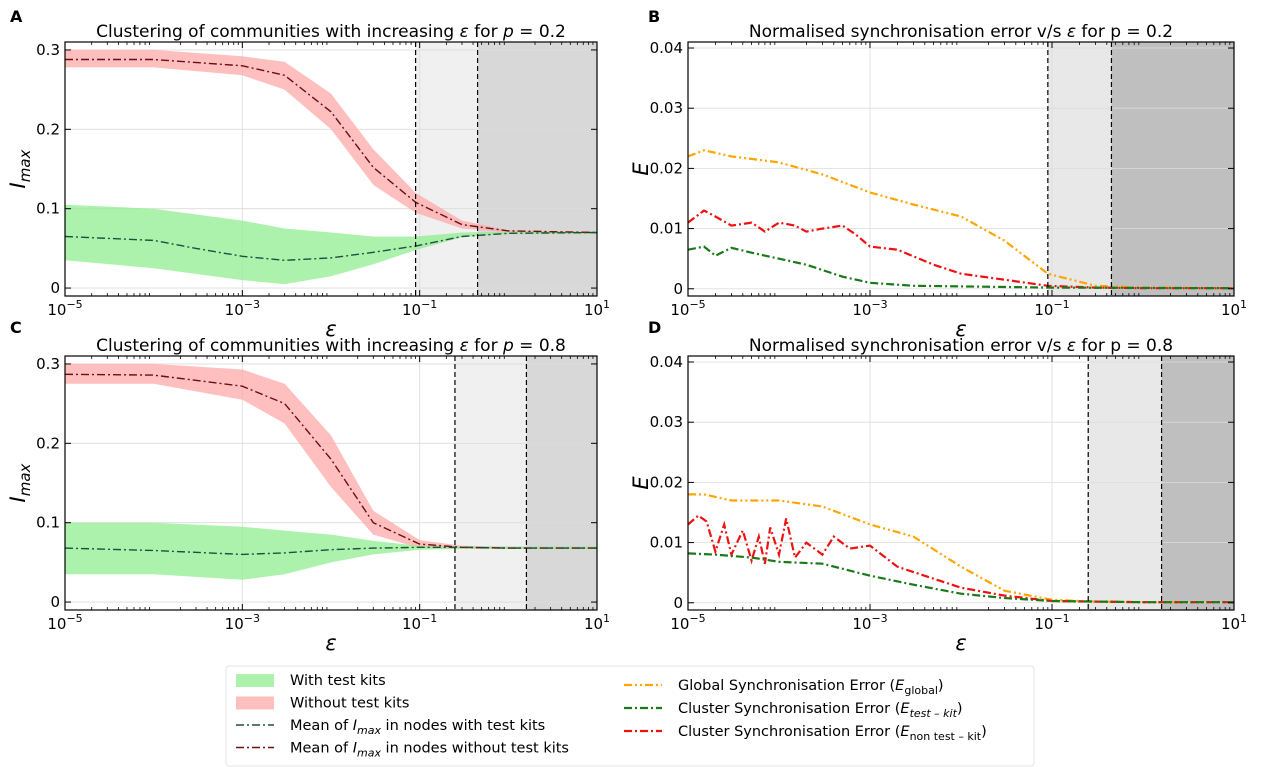 This screenshot has height=767, width=1264. Describe the element at coordinates (429, 750) in the screenshot. I see `legend-label: Mean of Imax in nodes without test kits` at that location.